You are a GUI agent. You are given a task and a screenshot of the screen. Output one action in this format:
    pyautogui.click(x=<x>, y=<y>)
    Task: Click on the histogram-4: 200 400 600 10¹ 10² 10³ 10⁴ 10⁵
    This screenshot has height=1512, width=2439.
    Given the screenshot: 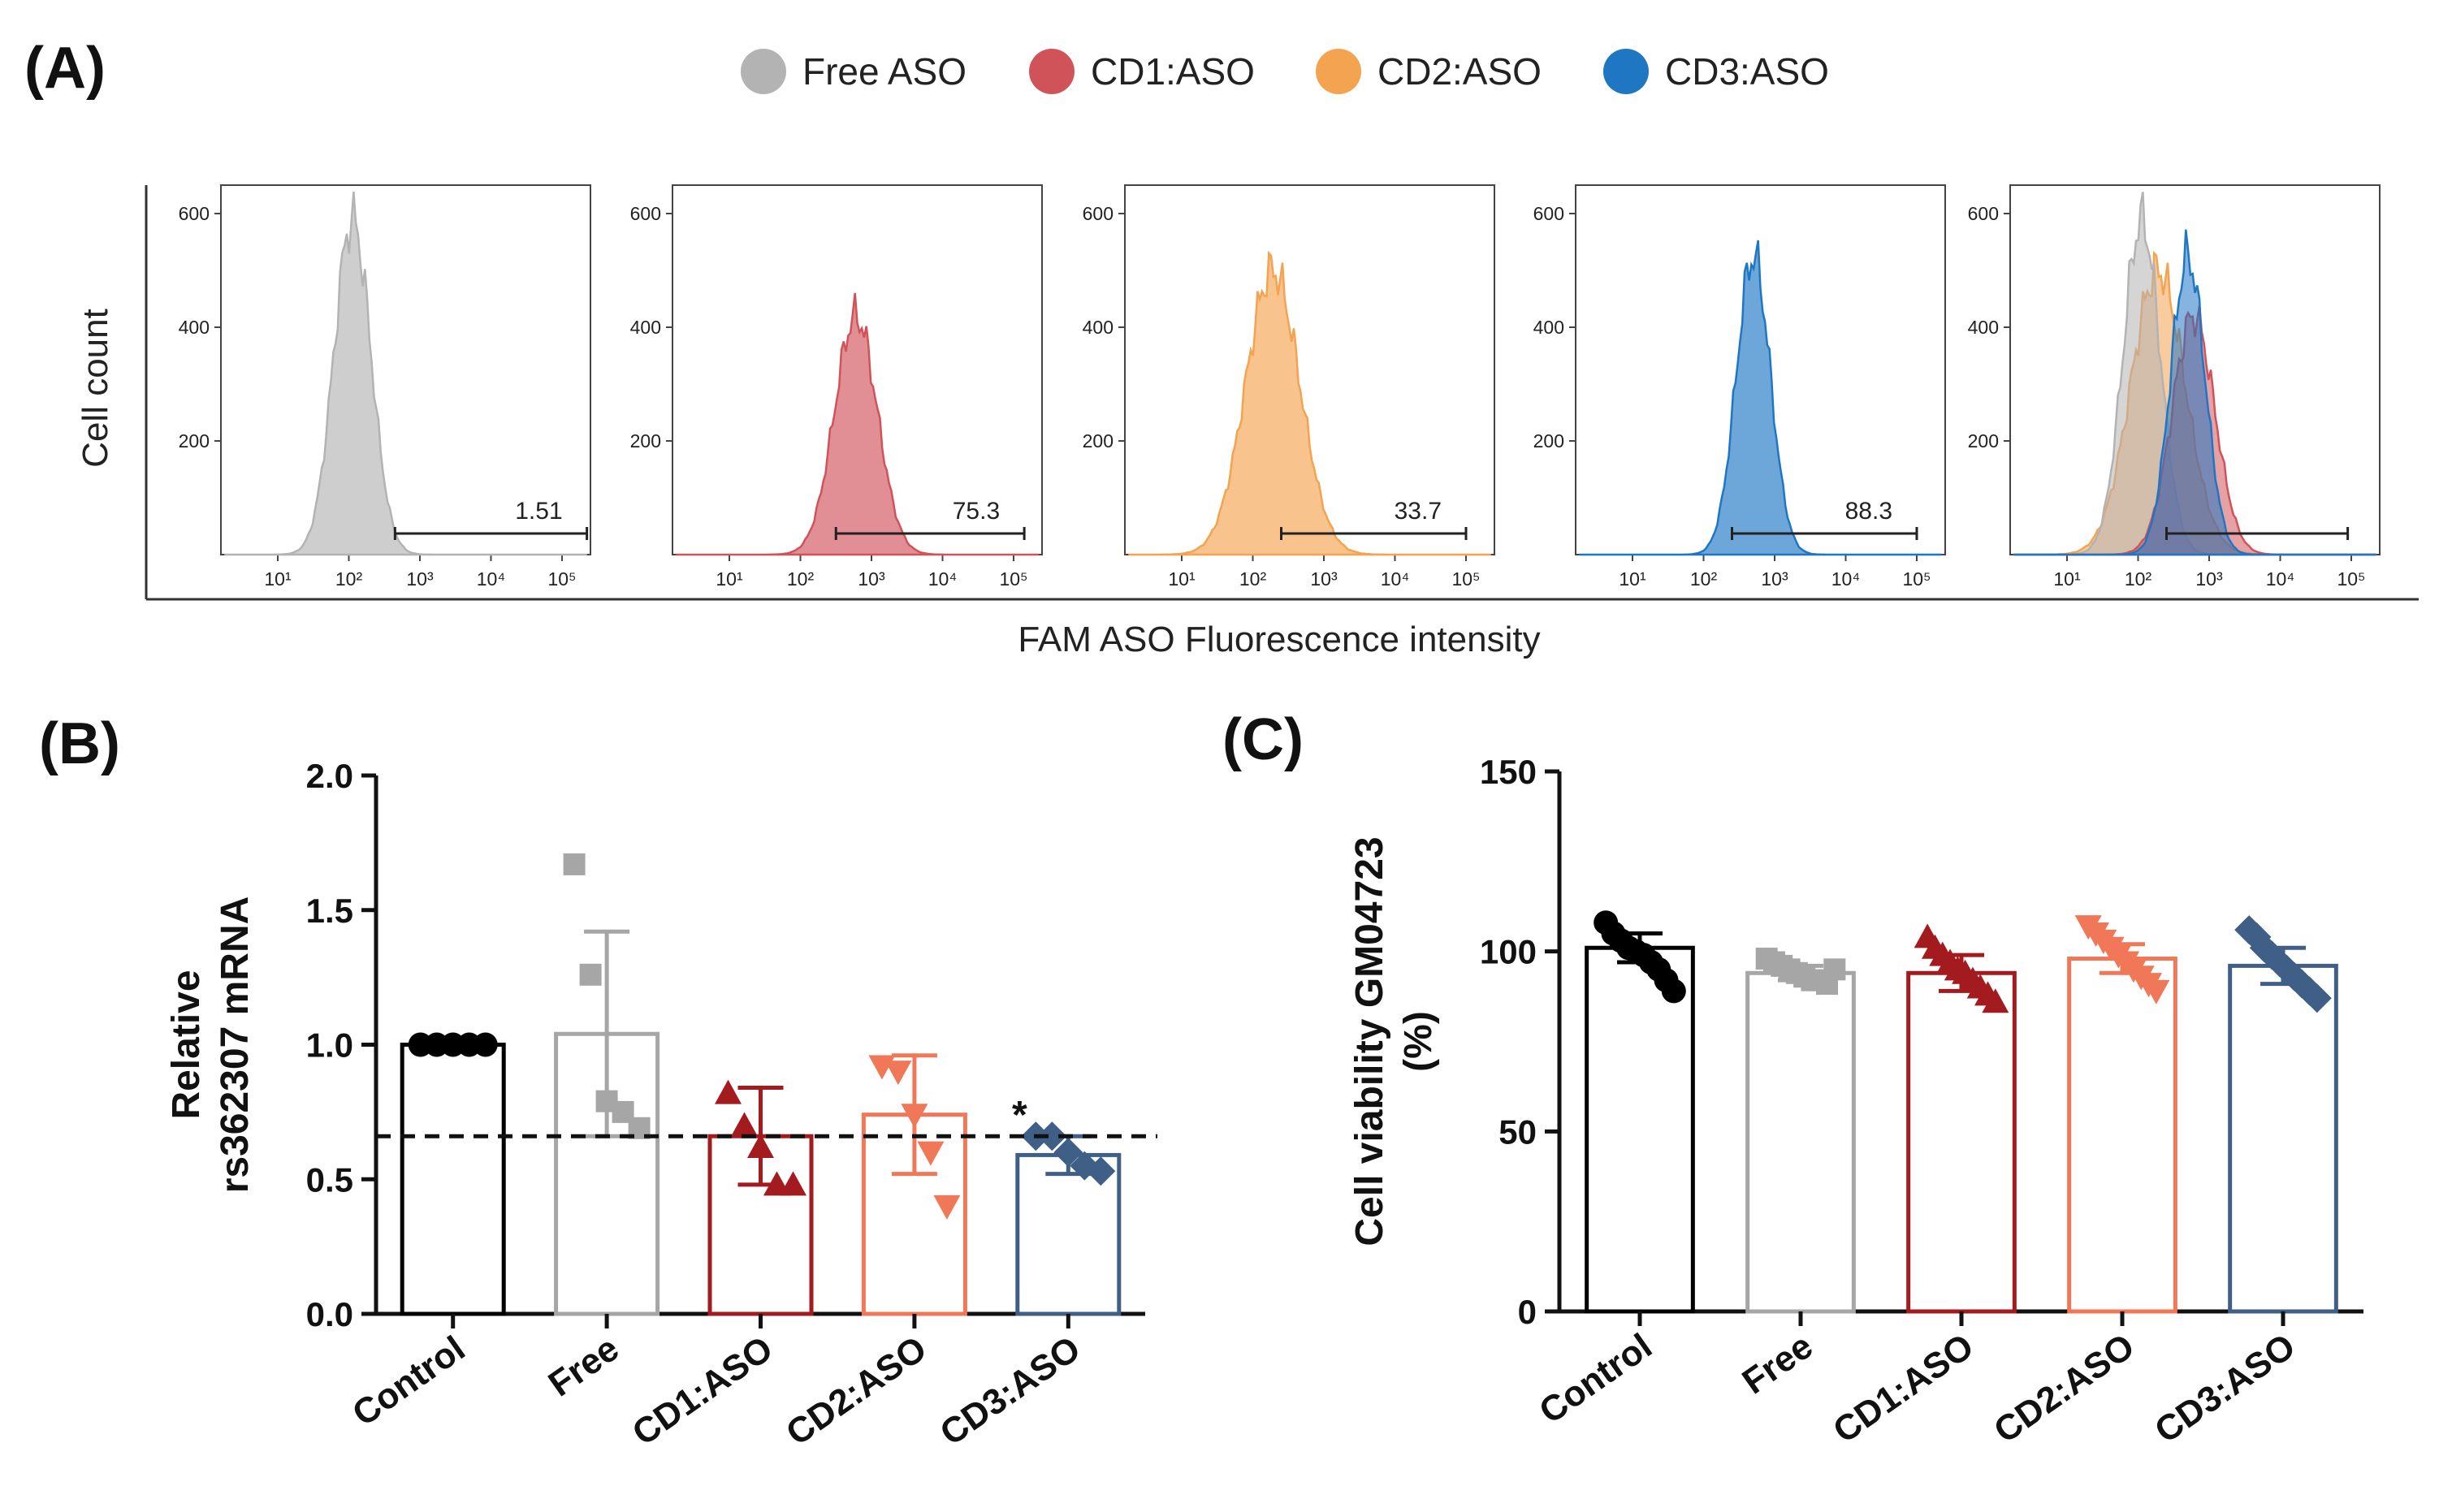 What is the action you would take?
    pyautogui.click(x=2174, y=387)
    